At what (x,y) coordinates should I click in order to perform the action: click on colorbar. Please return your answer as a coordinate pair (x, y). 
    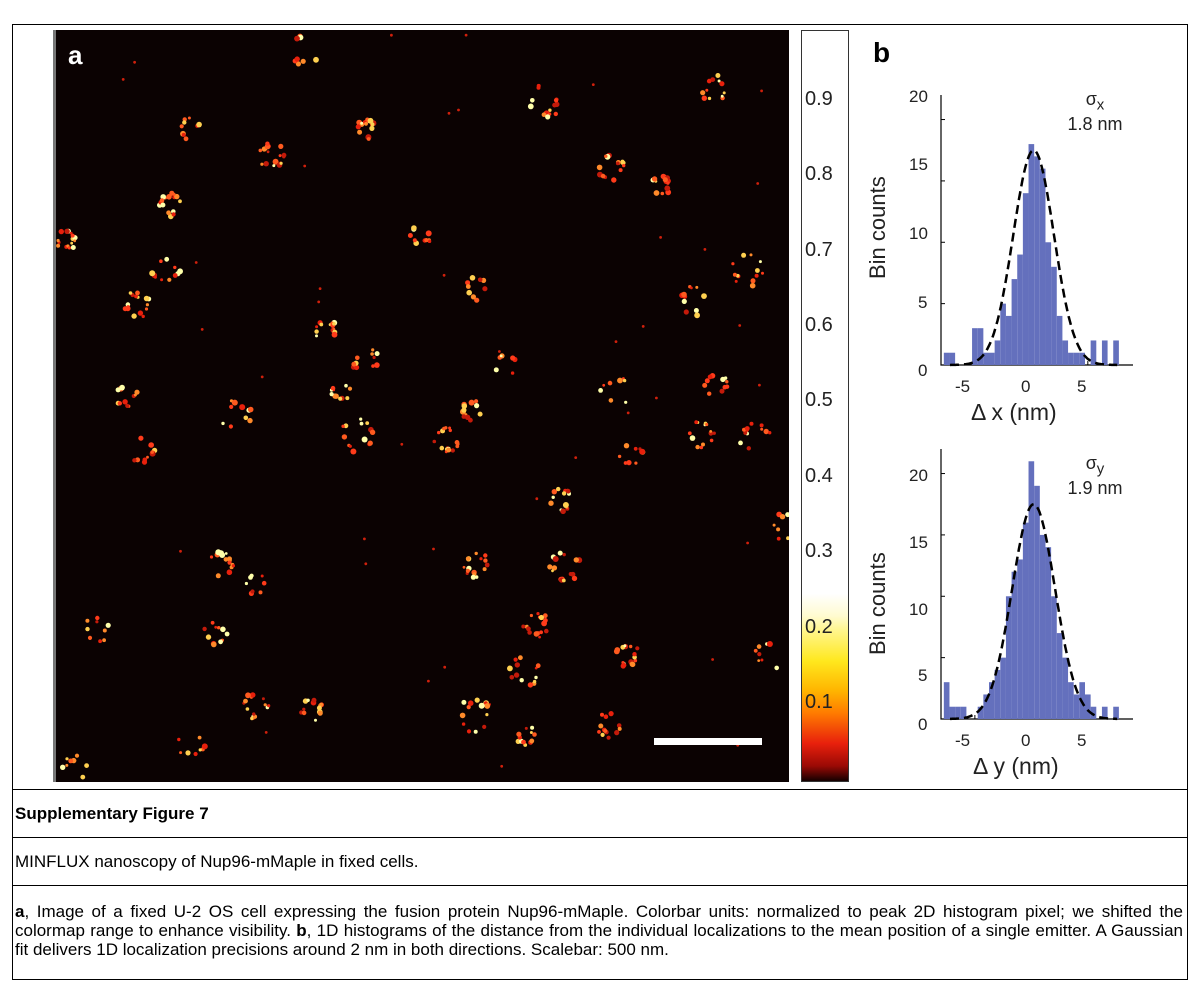
    Looking at the image, I should click on (825, 406).